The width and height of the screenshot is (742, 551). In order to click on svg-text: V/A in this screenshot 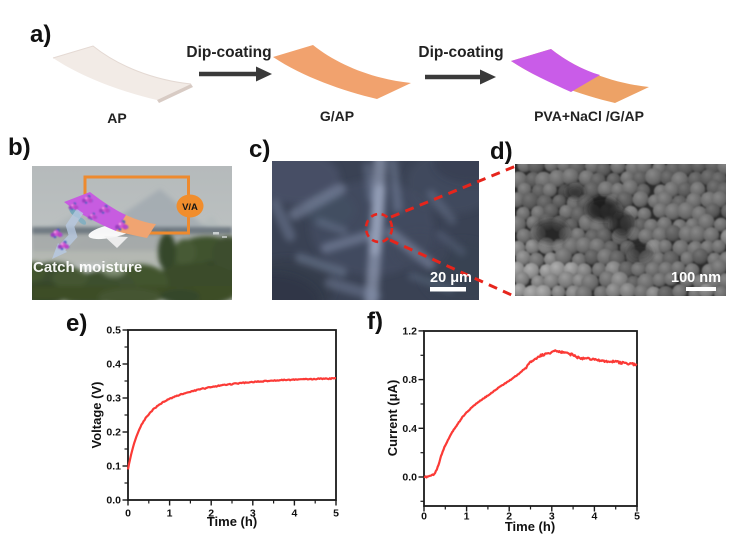, I will do `click(190, 207)`.